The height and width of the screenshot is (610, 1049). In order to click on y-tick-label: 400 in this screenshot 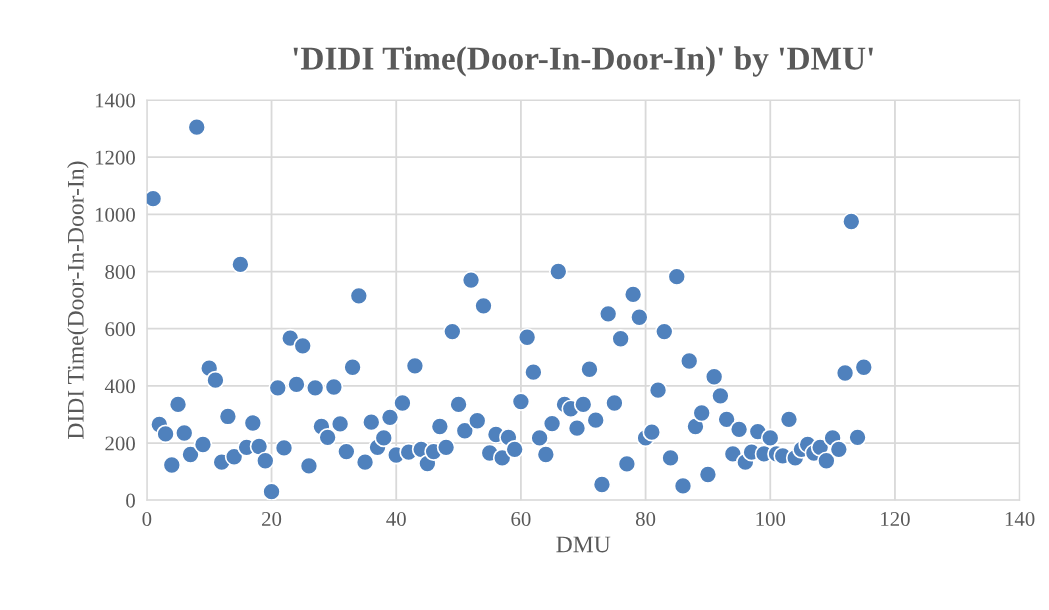, I will do `click(119, 386)`.